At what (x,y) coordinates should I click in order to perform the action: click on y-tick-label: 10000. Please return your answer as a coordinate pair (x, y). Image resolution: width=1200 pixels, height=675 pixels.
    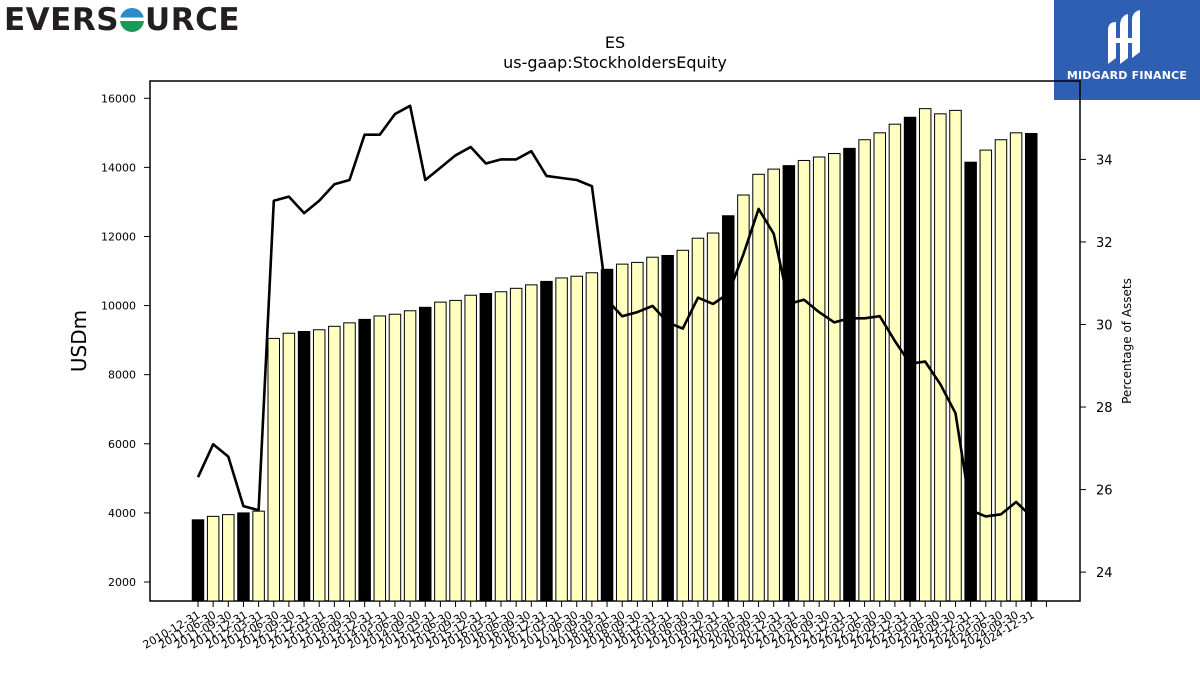
    Looking at the image, I should click on (118, 306).